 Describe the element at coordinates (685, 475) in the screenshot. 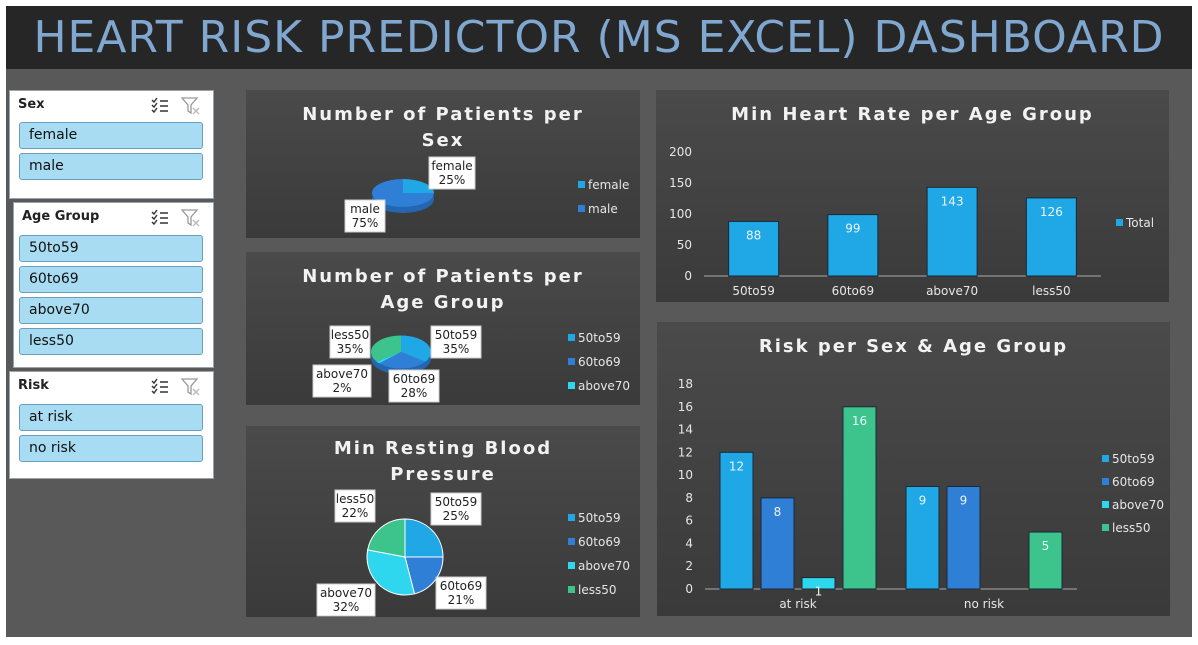

I see `y-tick-label: 10` at that location.